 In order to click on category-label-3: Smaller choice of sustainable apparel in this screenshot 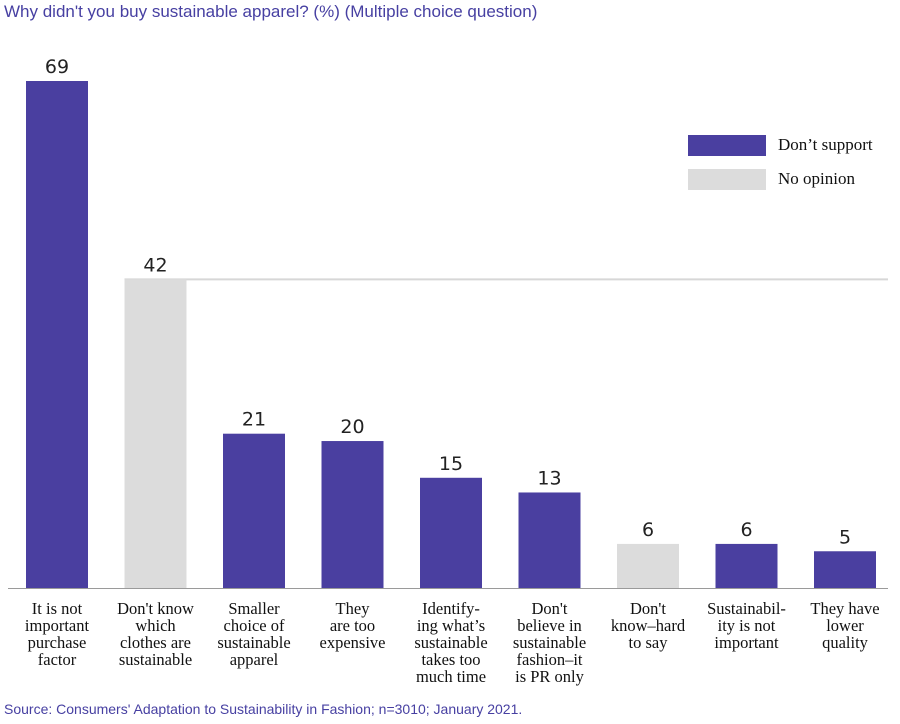, I will do `click(253, 634)`.